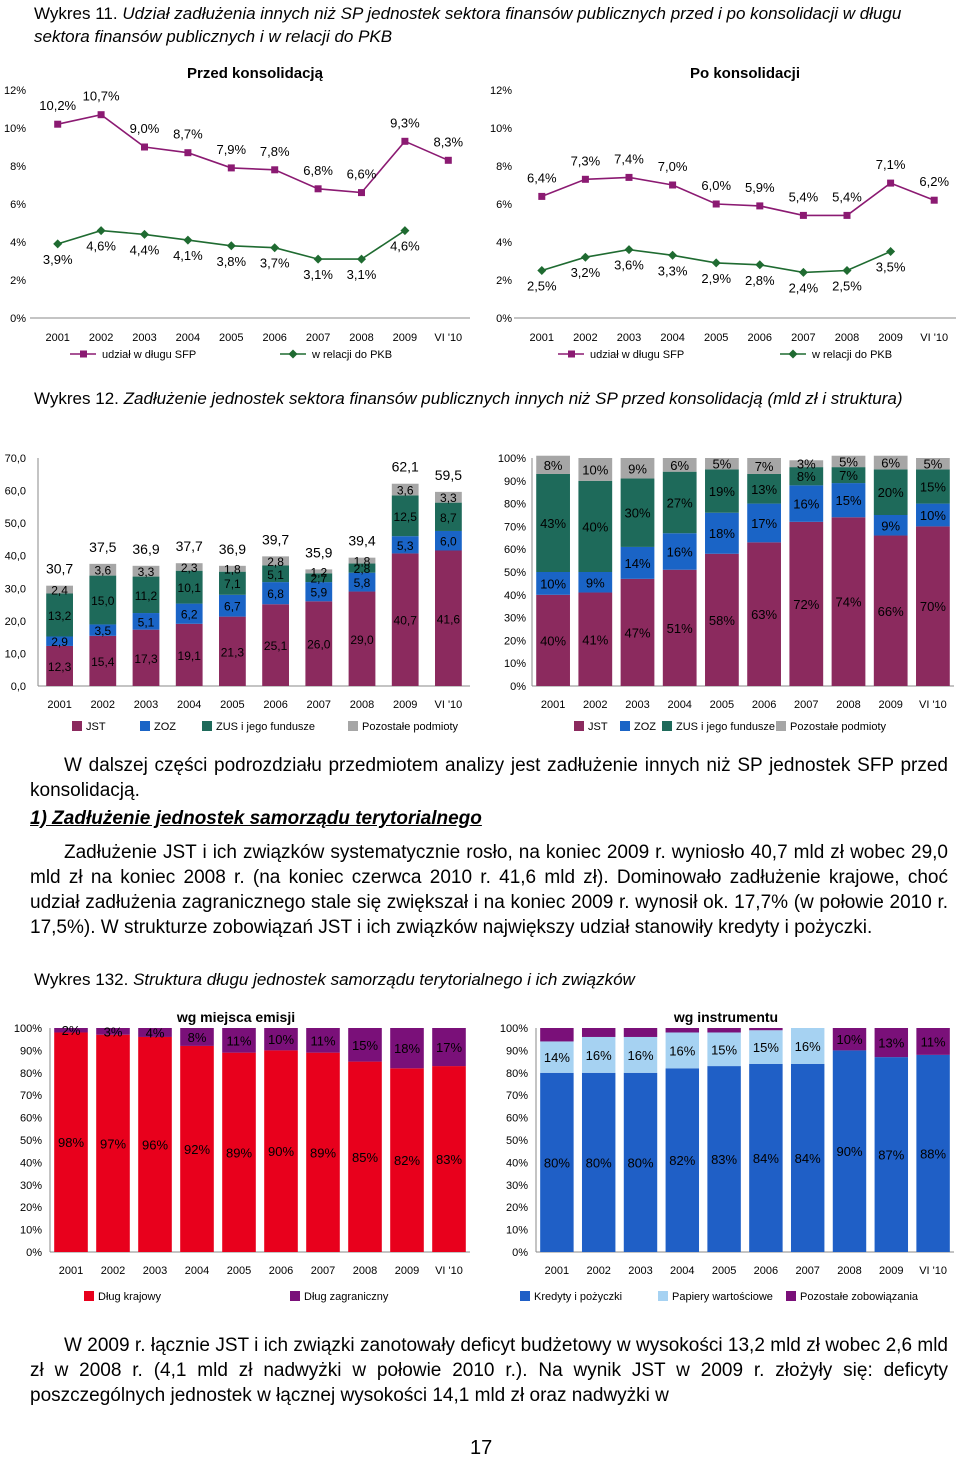 The width and height of the screenshot is (960, 1460). Describe the element at coordinates (637, 705) in the screenshot. I see `x-tick-label: 2003` at that location.